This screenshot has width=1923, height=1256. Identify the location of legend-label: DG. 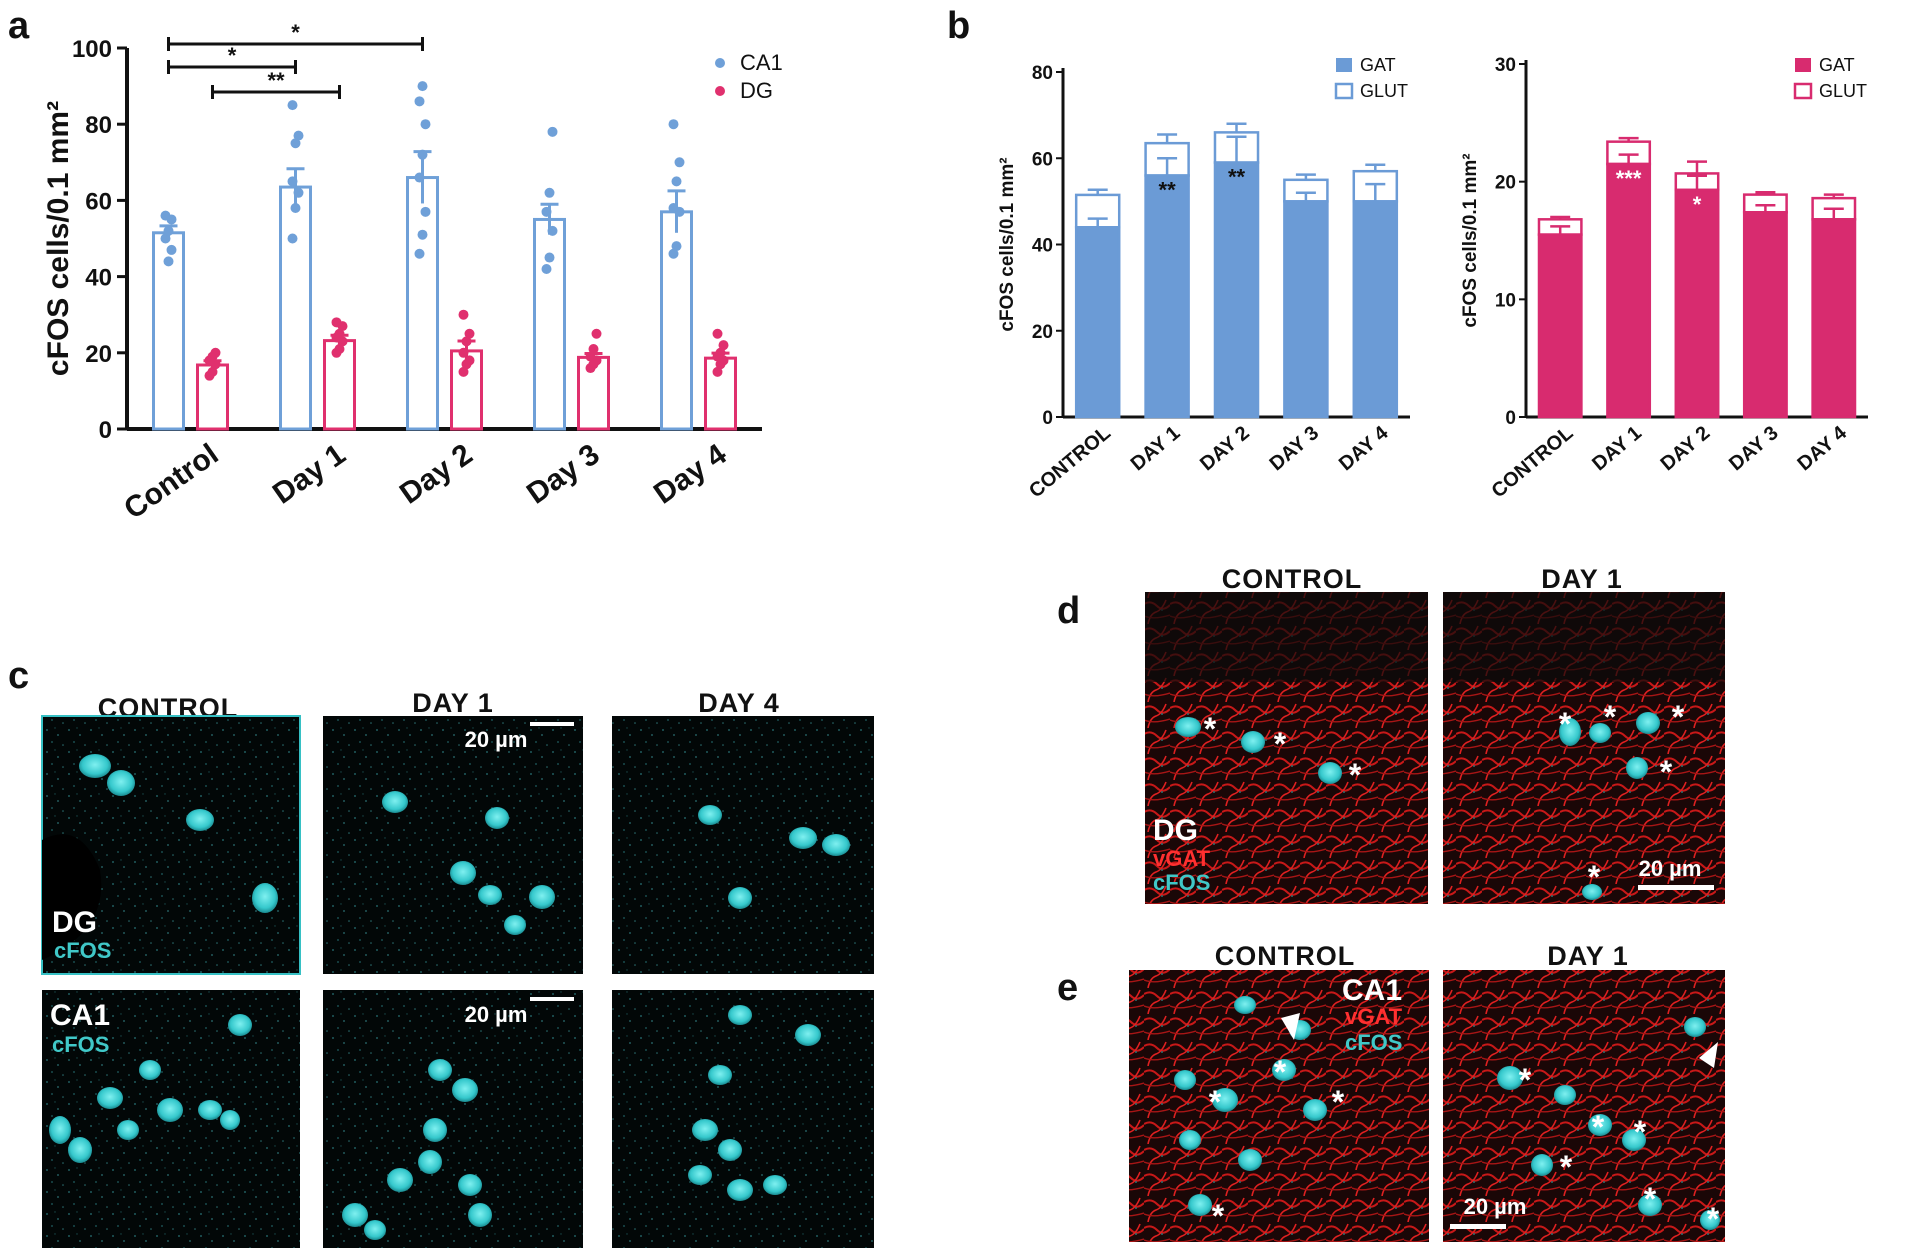
(756, 90).